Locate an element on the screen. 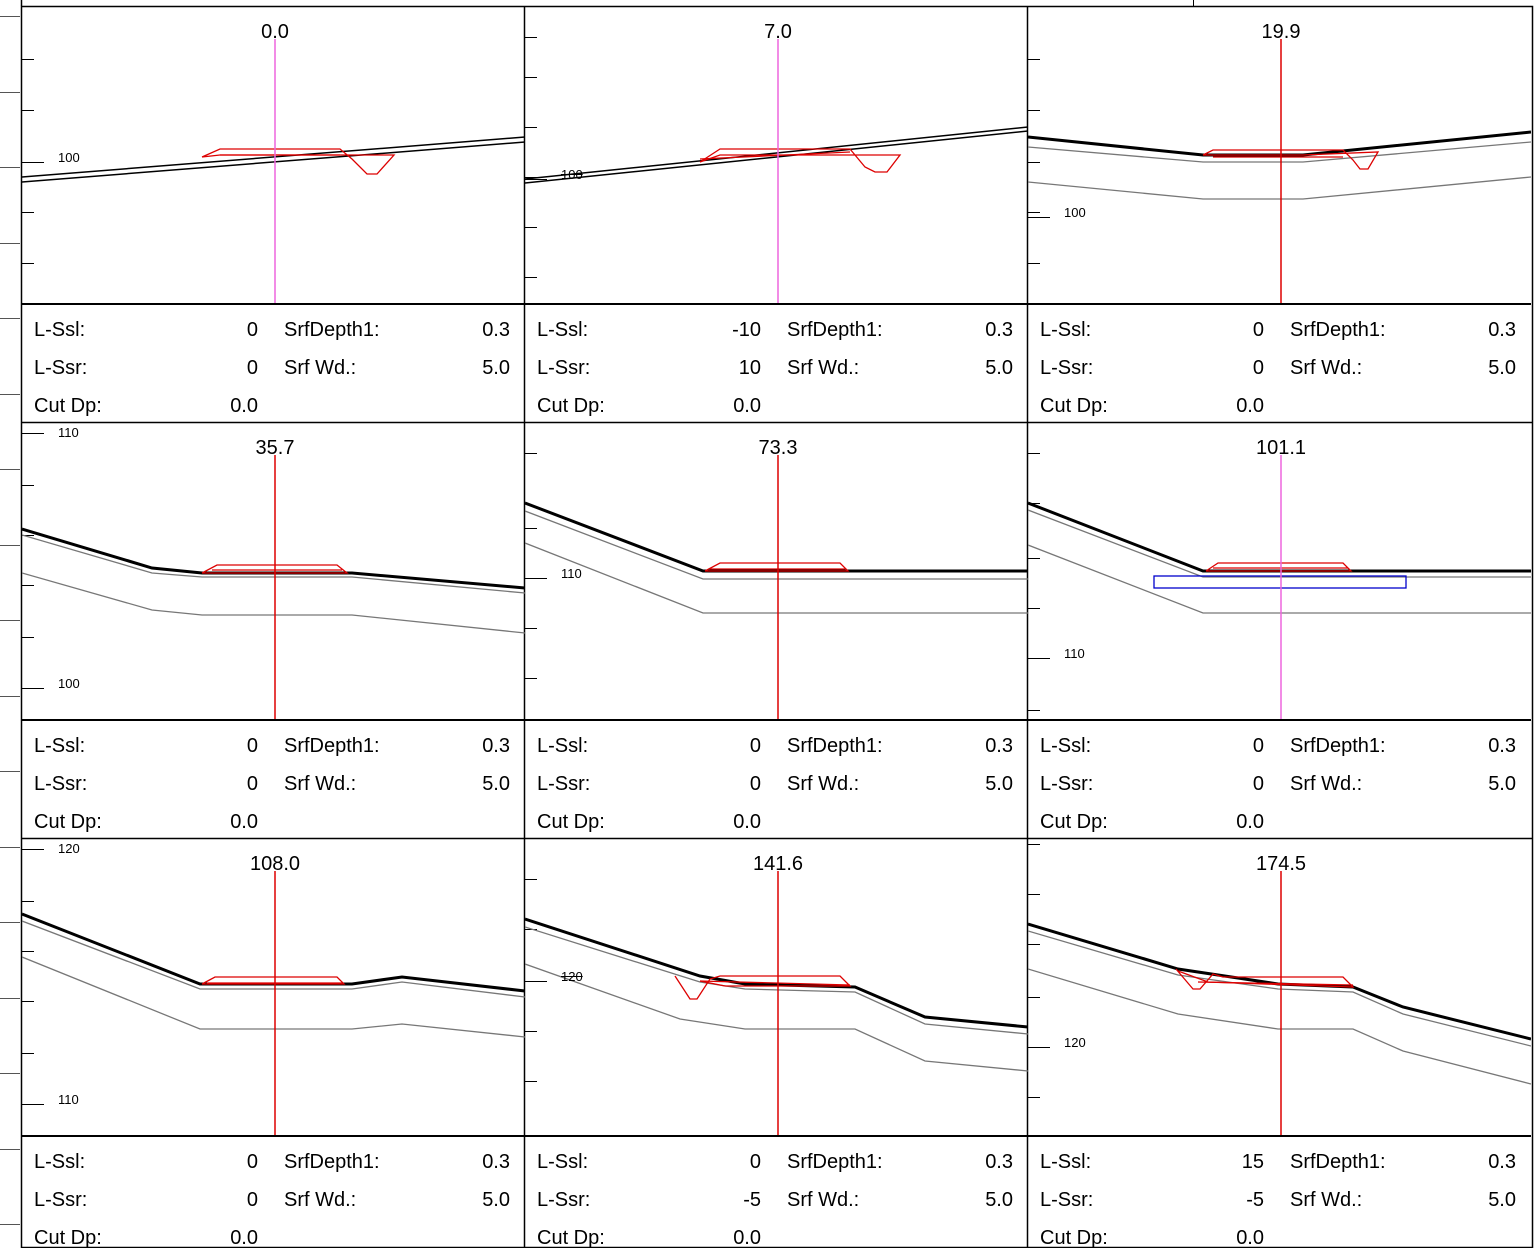 The height and width of the screenshot is (1256, 1536). lssl-value: 15 is located at coordinates (1252, 1162).